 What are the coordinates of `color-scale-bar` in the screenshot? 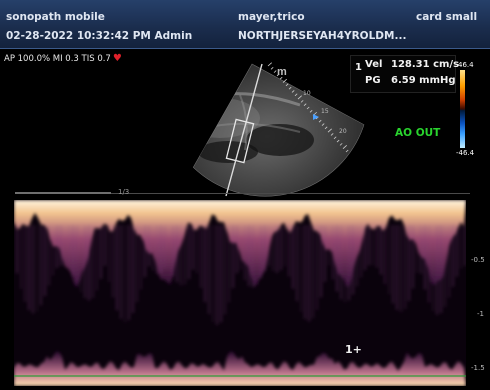 It's located at (462, 109).